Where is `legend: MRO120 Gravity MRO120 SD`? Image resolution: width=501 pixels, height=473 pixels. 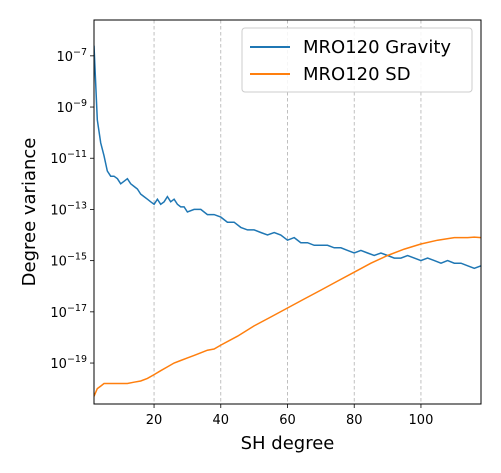 legend: MRO120 Gravity MRO120 SD is located at coordinates (357, 60).